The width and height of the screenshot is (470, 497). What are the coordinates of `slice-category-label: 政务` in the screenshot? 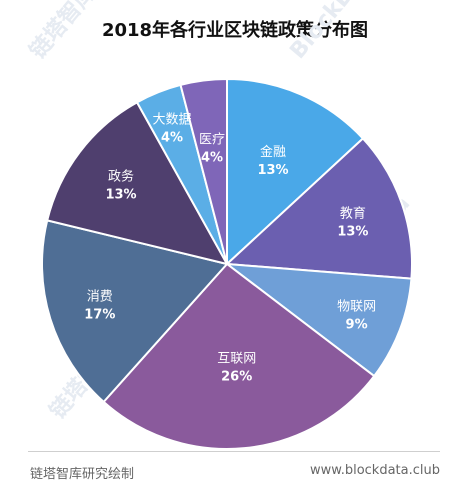 It's located at (121, 176).